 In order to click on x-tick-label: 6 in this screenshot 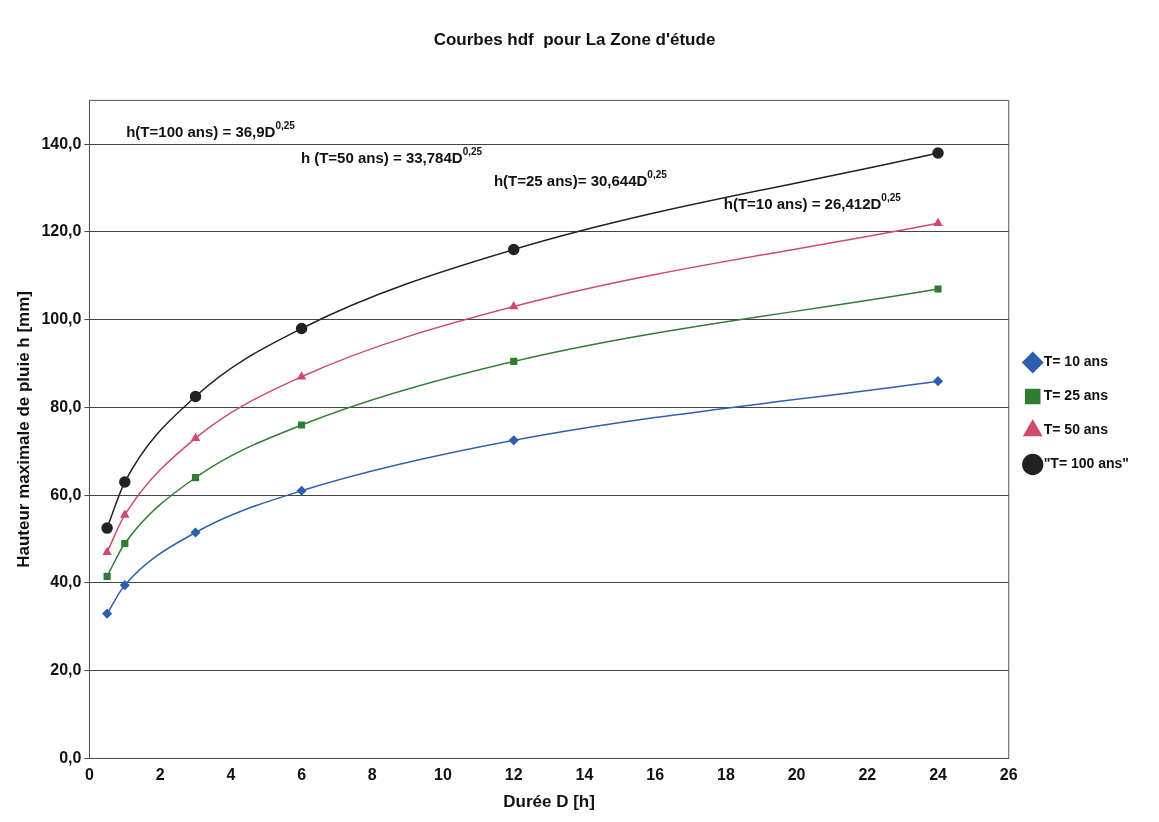, I will do `click(302, 775)`.